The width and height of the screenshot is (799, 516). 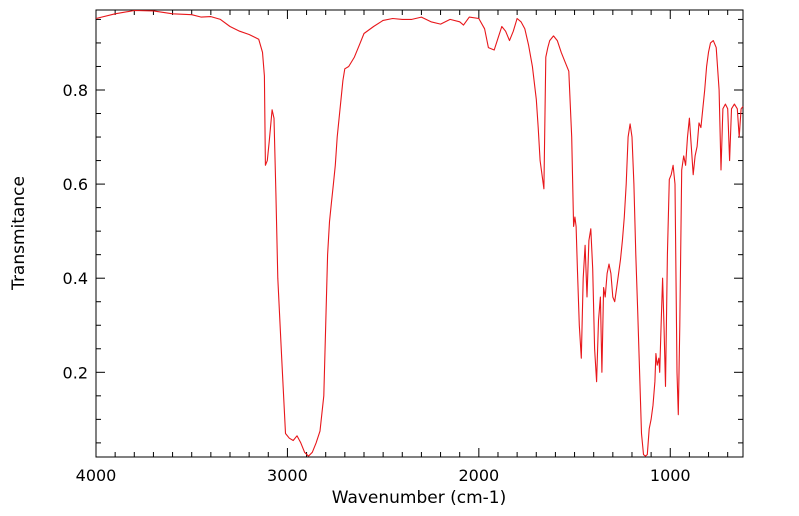 I want to click on y-tick-label: 0.4, so click(x=75, y=278).